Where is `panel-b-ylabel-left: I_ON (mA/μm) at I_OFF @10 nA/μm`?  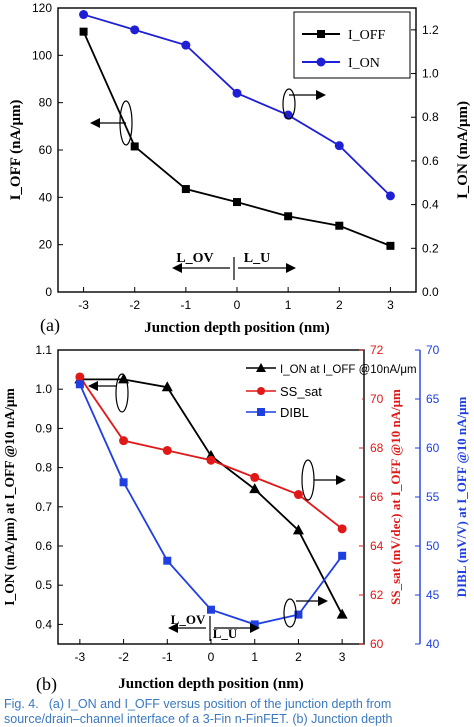 panel-b-ylabel-left: I_ON (mA/μm) at I_OFF @10 nA/μm is located at coordinates (9, 497).